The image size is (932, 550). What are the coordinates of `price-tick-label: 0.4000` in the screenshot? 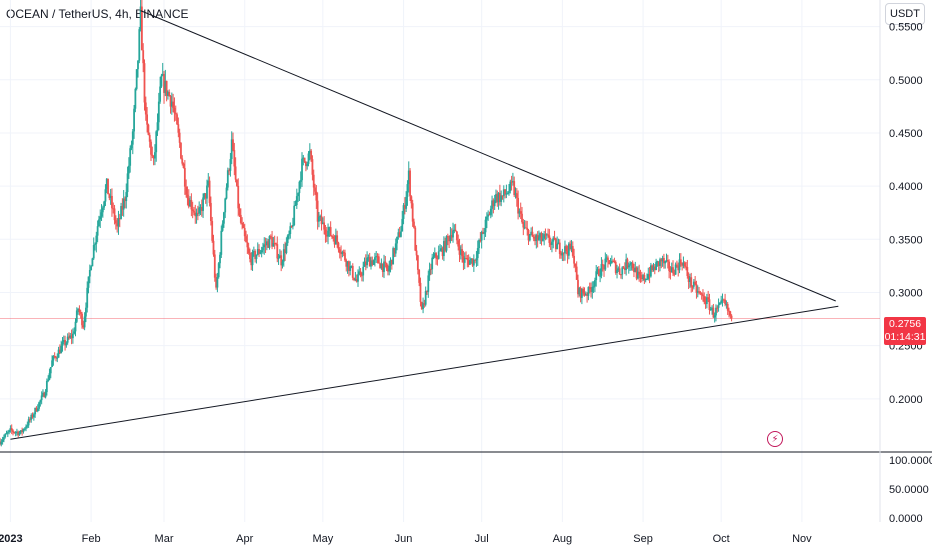 It's located at (906, 187).